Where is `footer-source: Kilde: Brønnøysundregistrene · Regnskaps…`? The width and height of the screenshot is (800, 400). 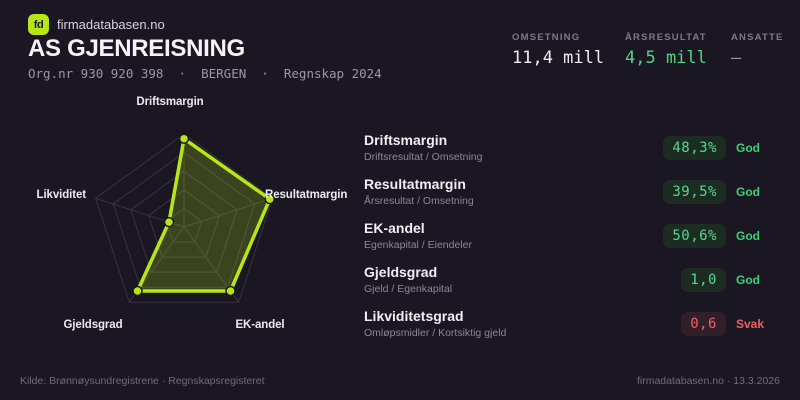
footer-source: Kilde: Brønnøysundregistrene · Regnskaps… is located at coordinates (142, 381).